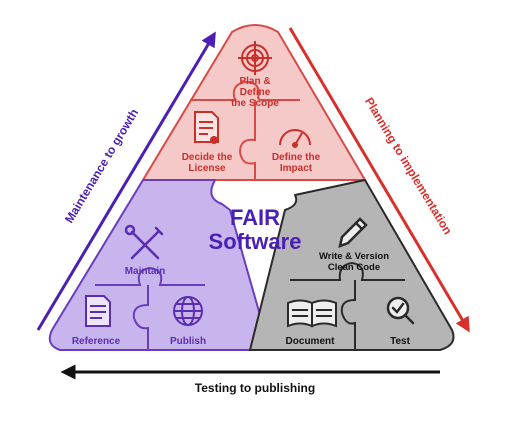 The width and height of the screenshot is (512, 425). What do you see at coordinates (255, 241) in the screenshot?
I see `center-title-line2: Software` at bounding box center [255, 241].